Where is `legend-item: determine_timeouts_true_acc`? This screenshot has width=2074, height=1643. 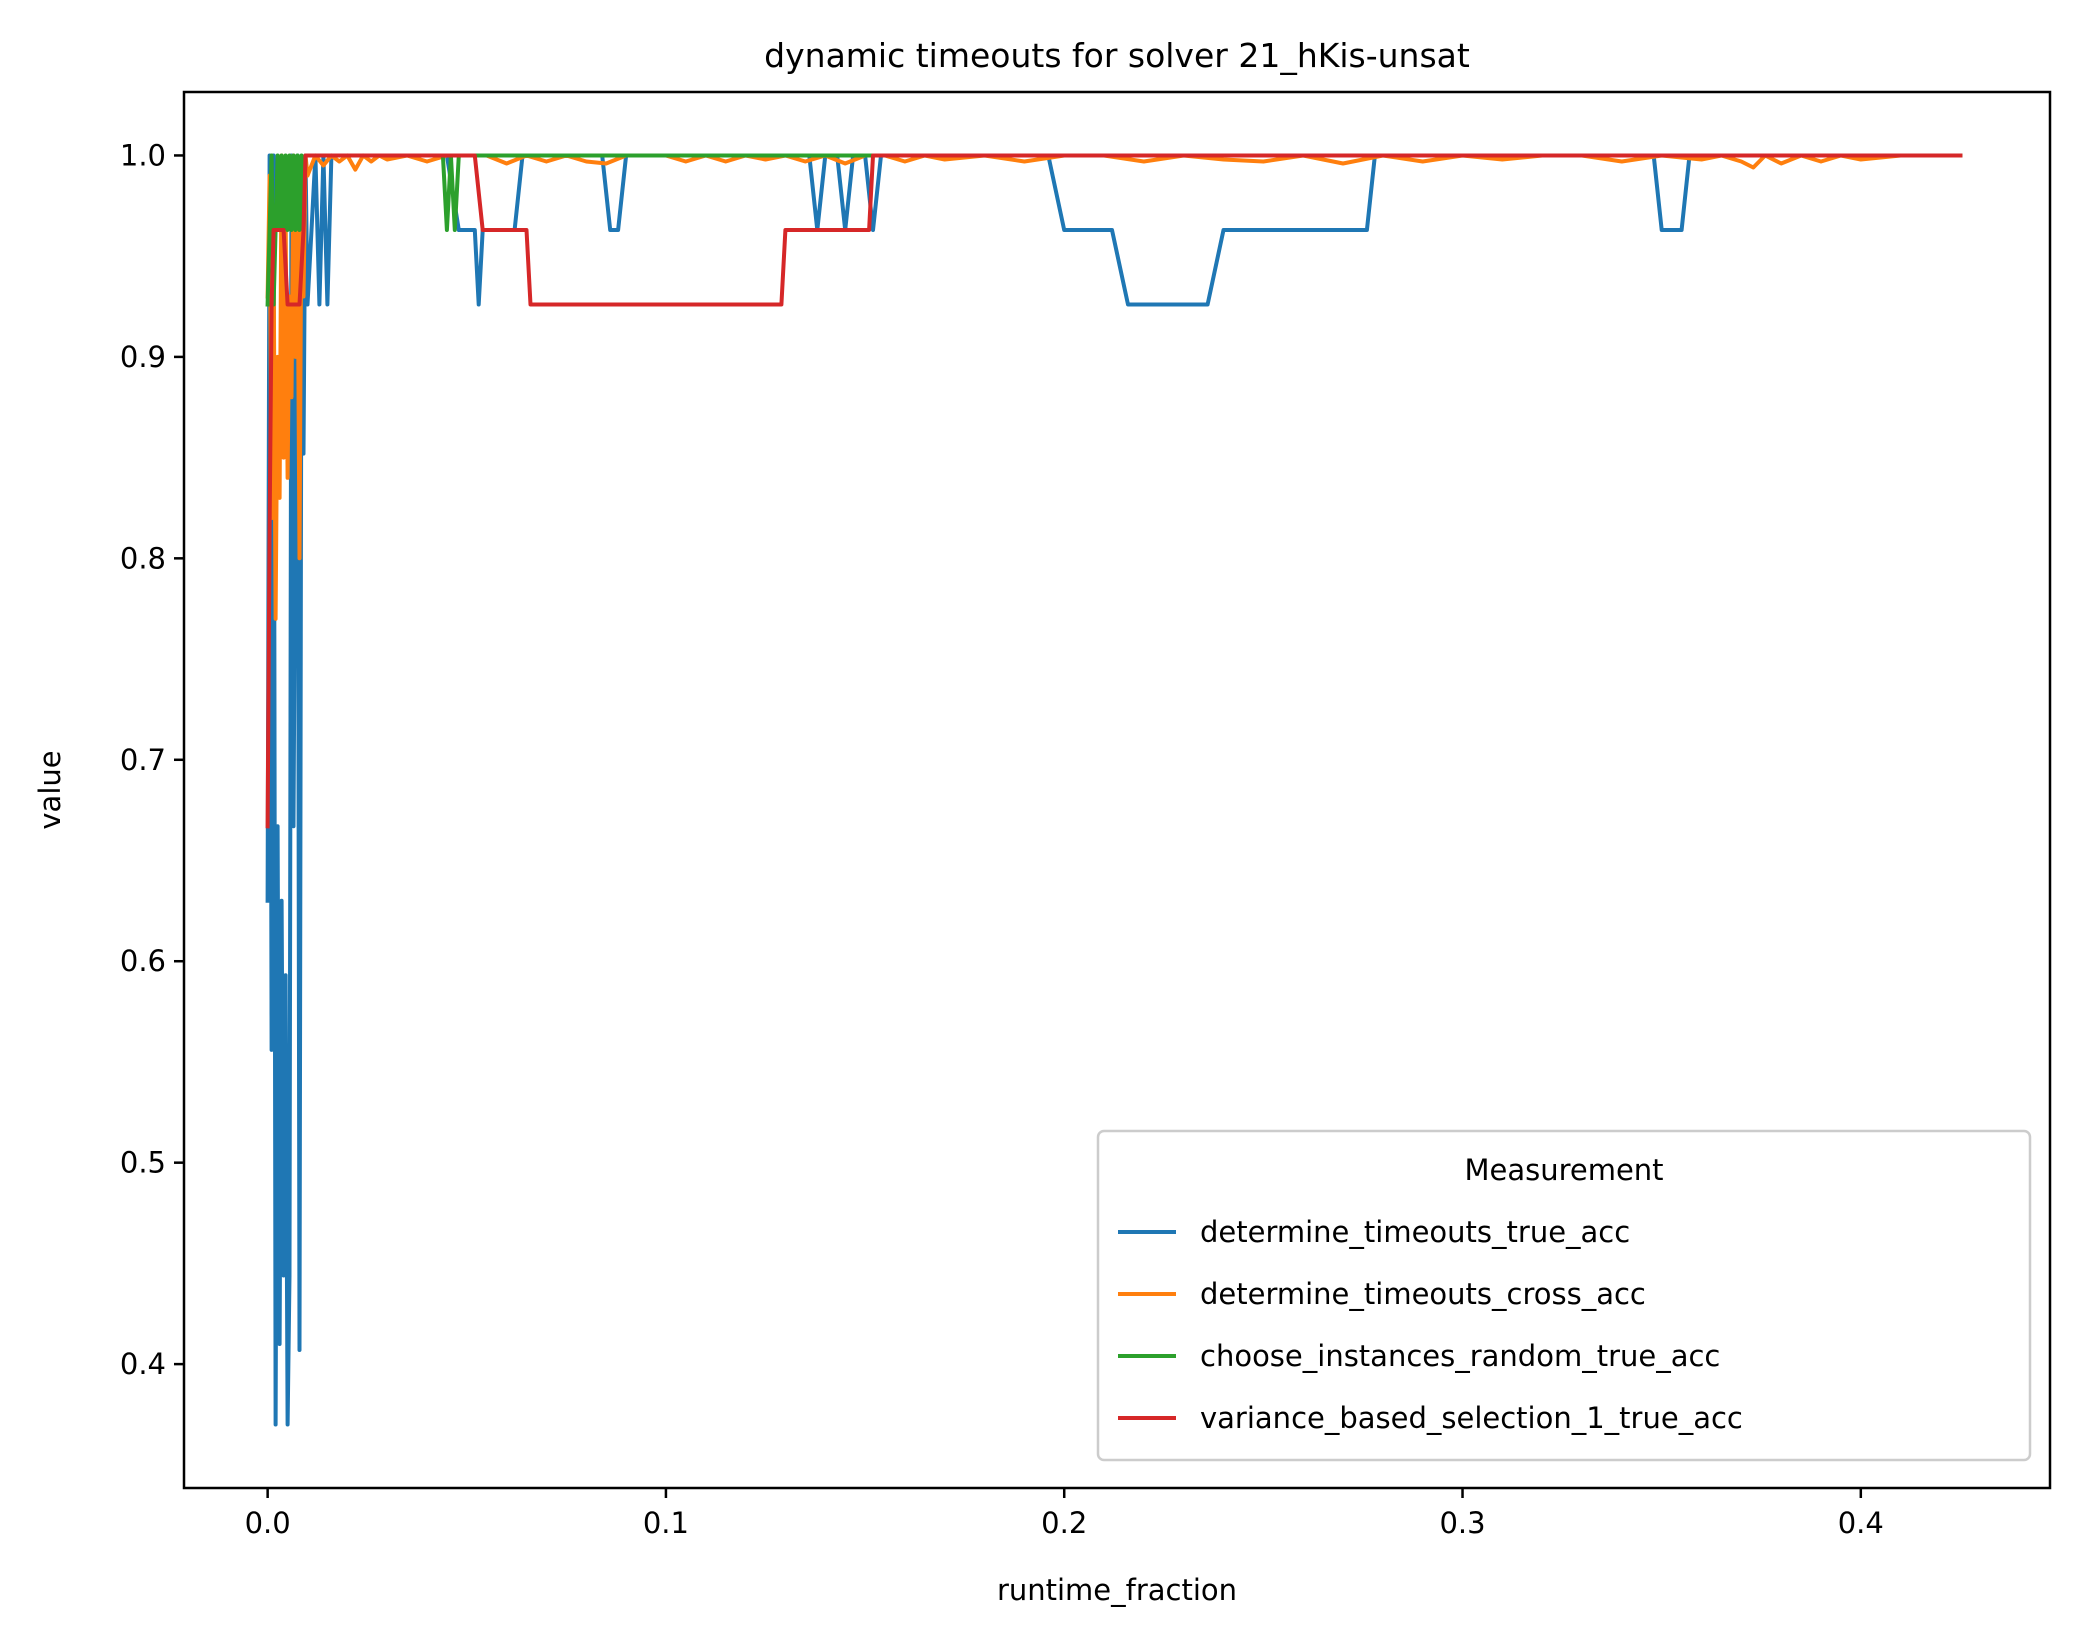 legend-item: determine_timeouts_true_acc is located at coordinates (1374, 1232).